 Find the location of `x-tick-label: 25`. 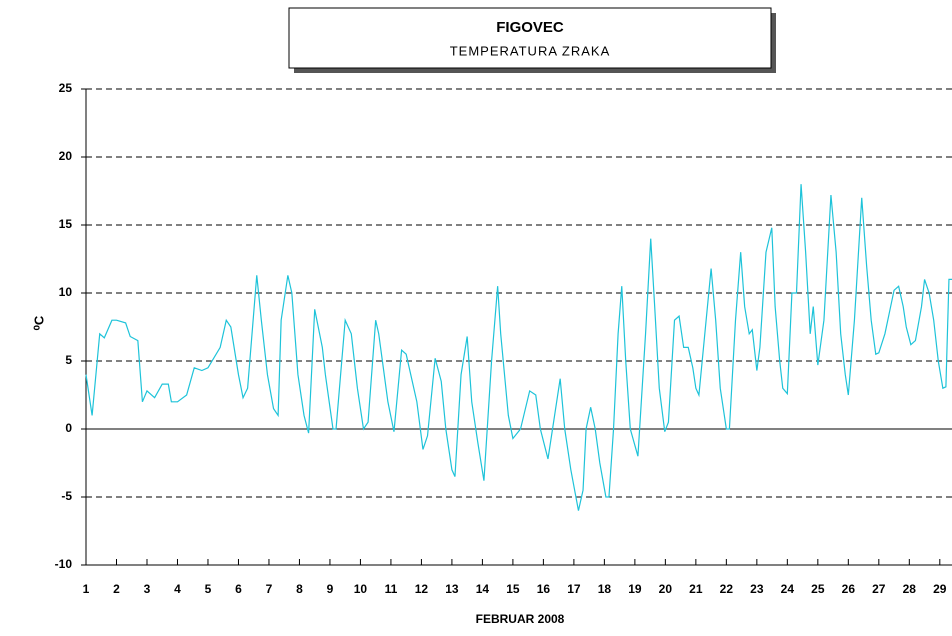

x-tick-label: 25 is located at coordinates (818, 589).